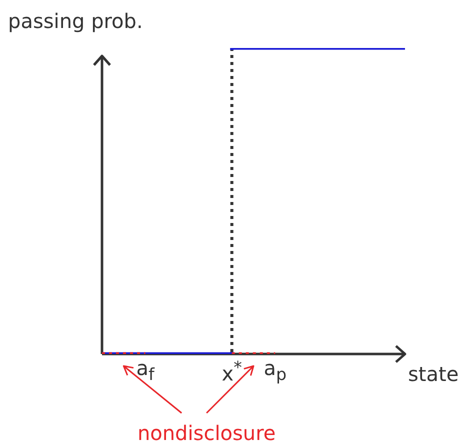  What do you see at coordinates (433, 374) in the screenshot?
I see `x-axis-title: state` at bounding box center [433, 374].